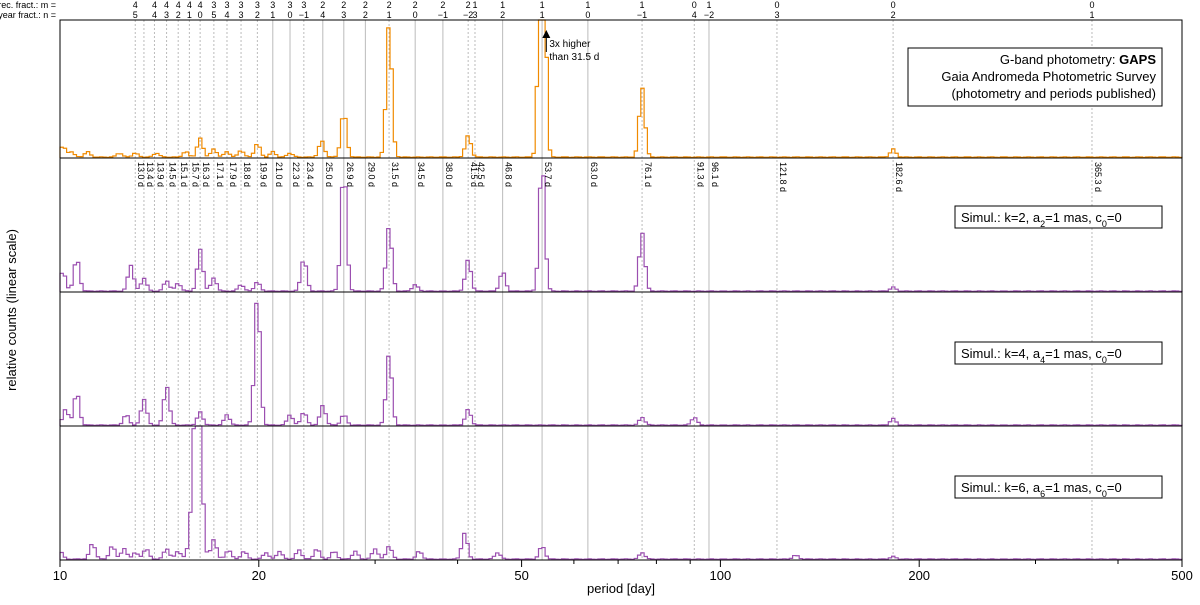 The height and width of the screenshot is (605, 1200). Describe the element at coordinates (542, 15) in the screenshot. I see `fract-n-22: 1` at that location.